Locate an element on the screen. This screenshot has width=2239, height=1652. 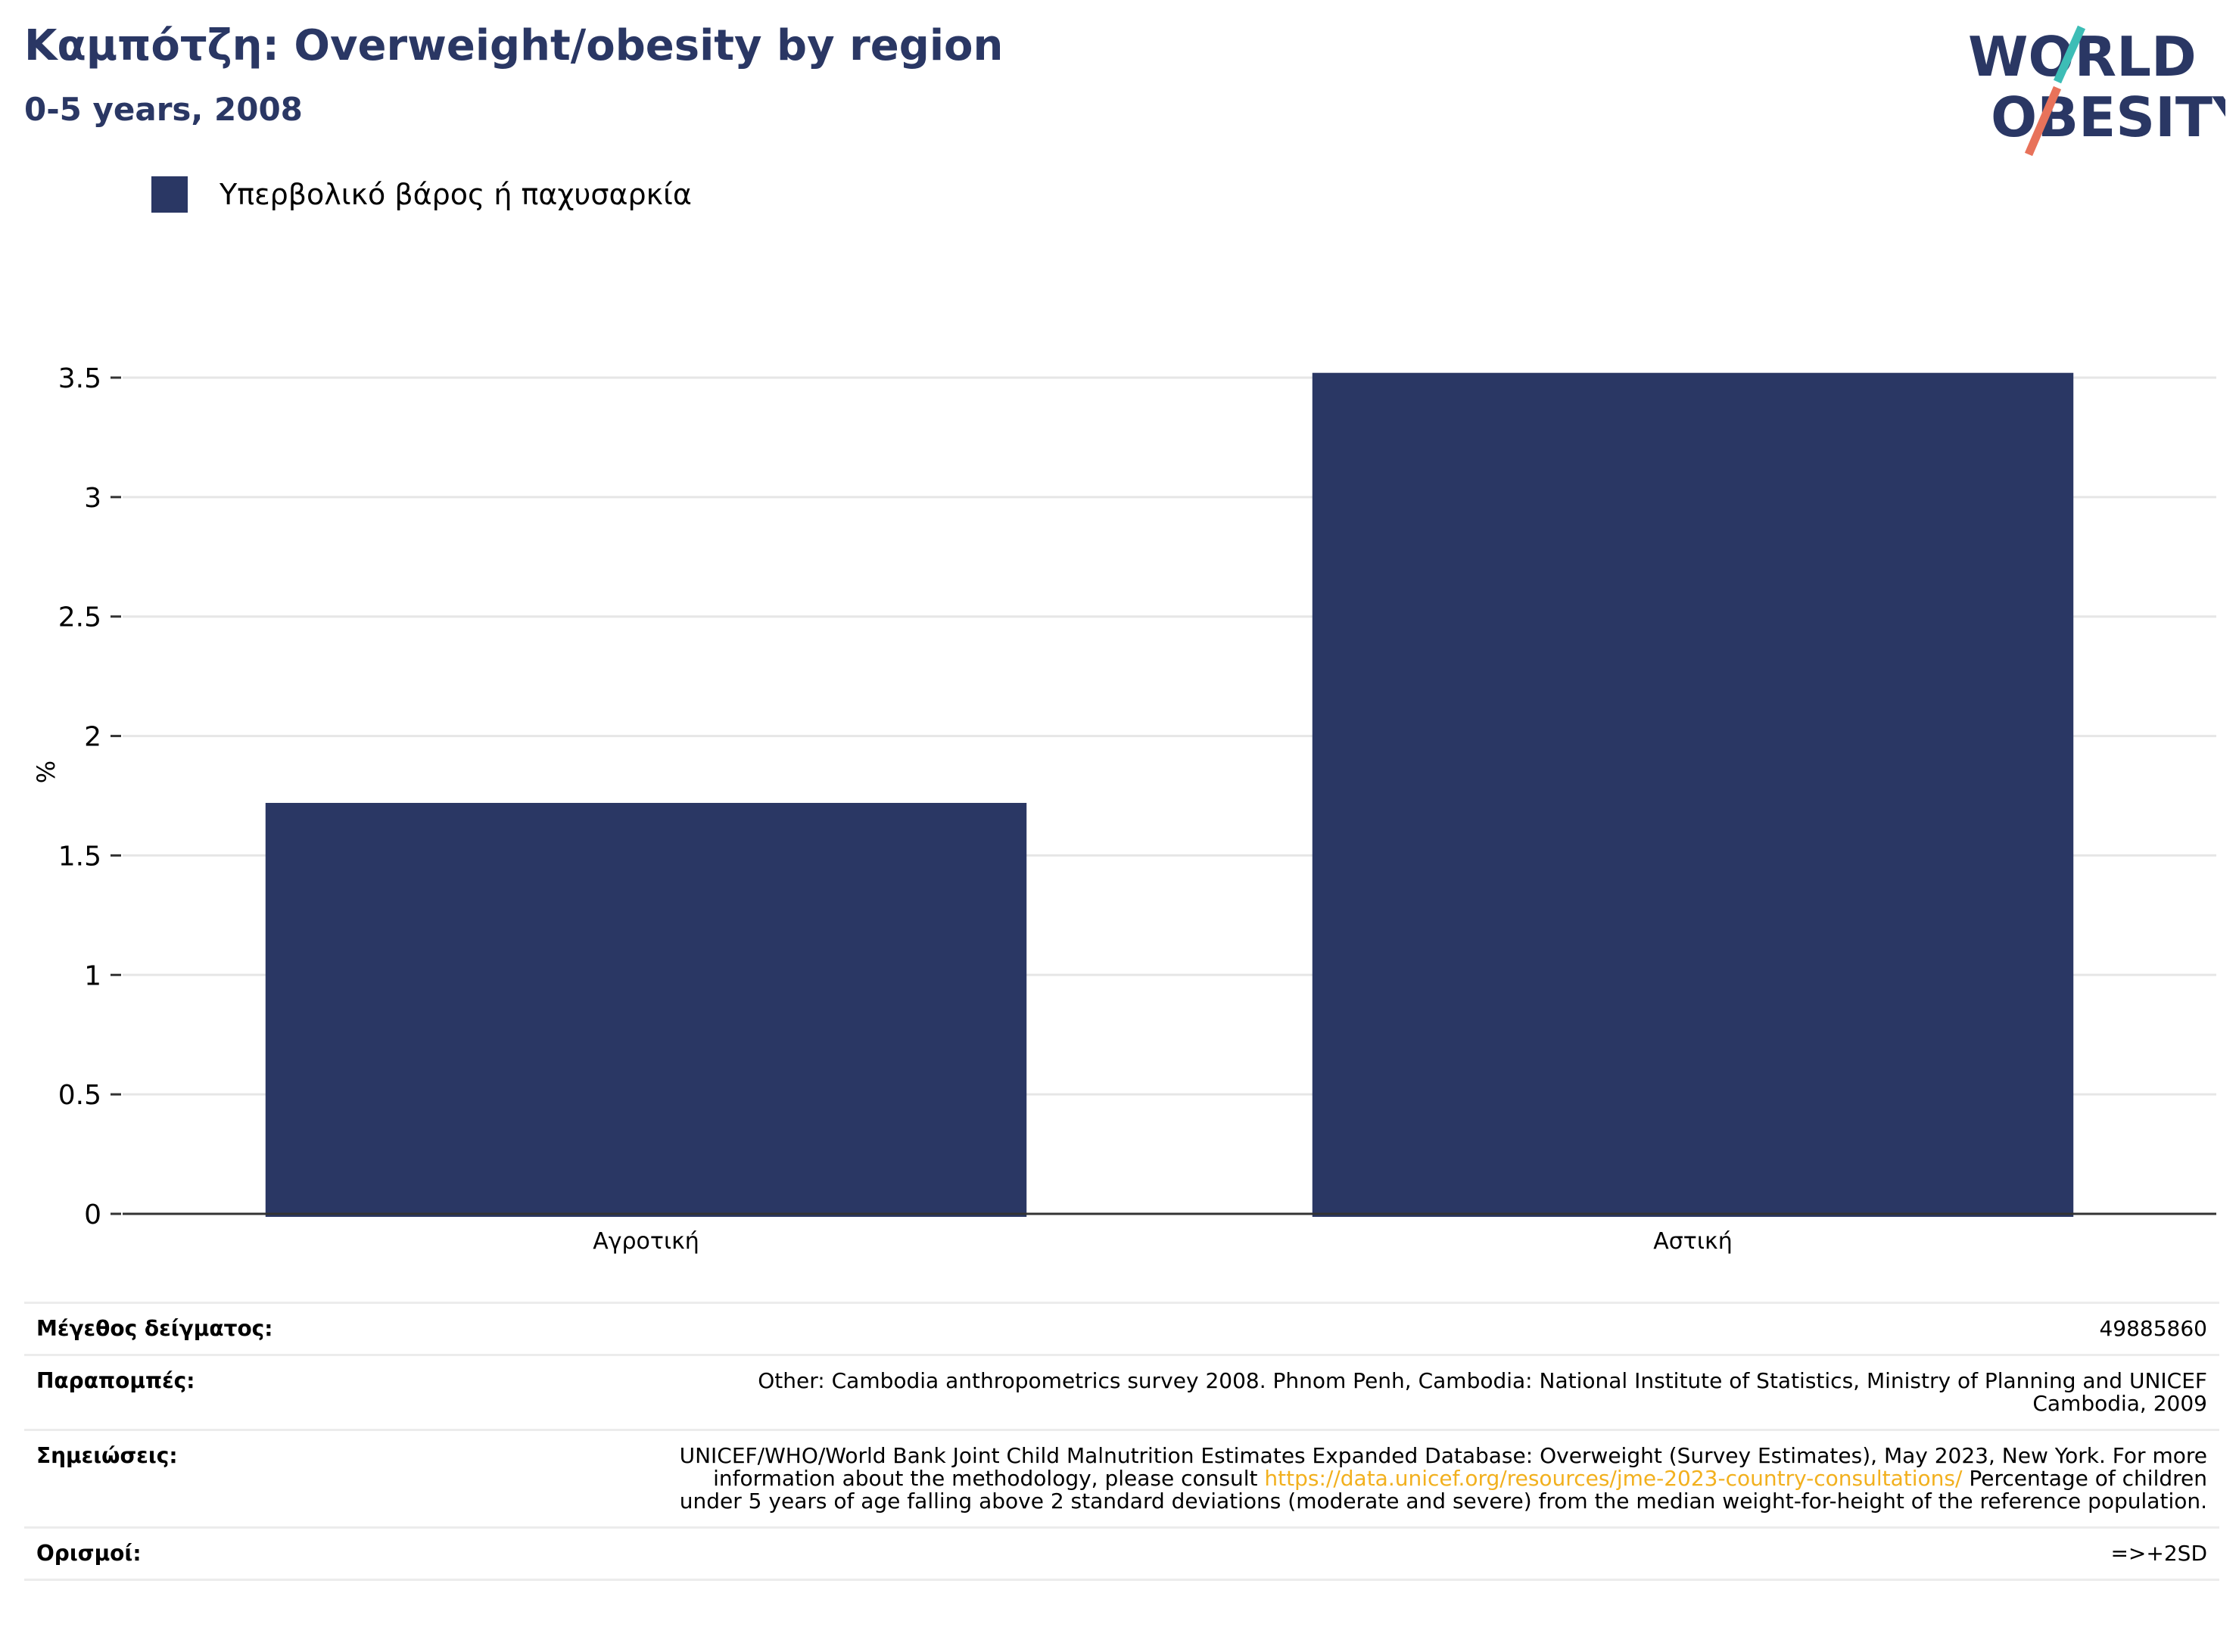
references-label: Παραπομπές: is located at coordinates (116, 1380).